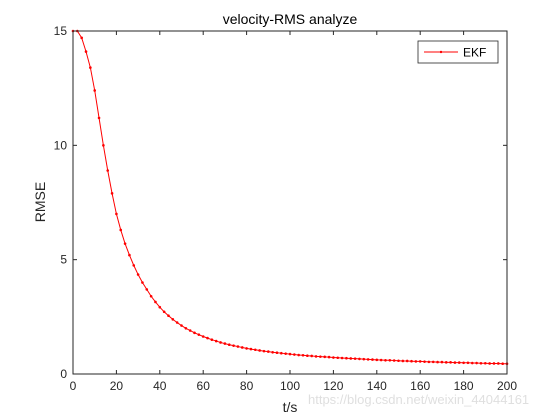  Describe the element at coordinates (290, 386) in the screenshot. I see `x-tick-label: 100` at that location.